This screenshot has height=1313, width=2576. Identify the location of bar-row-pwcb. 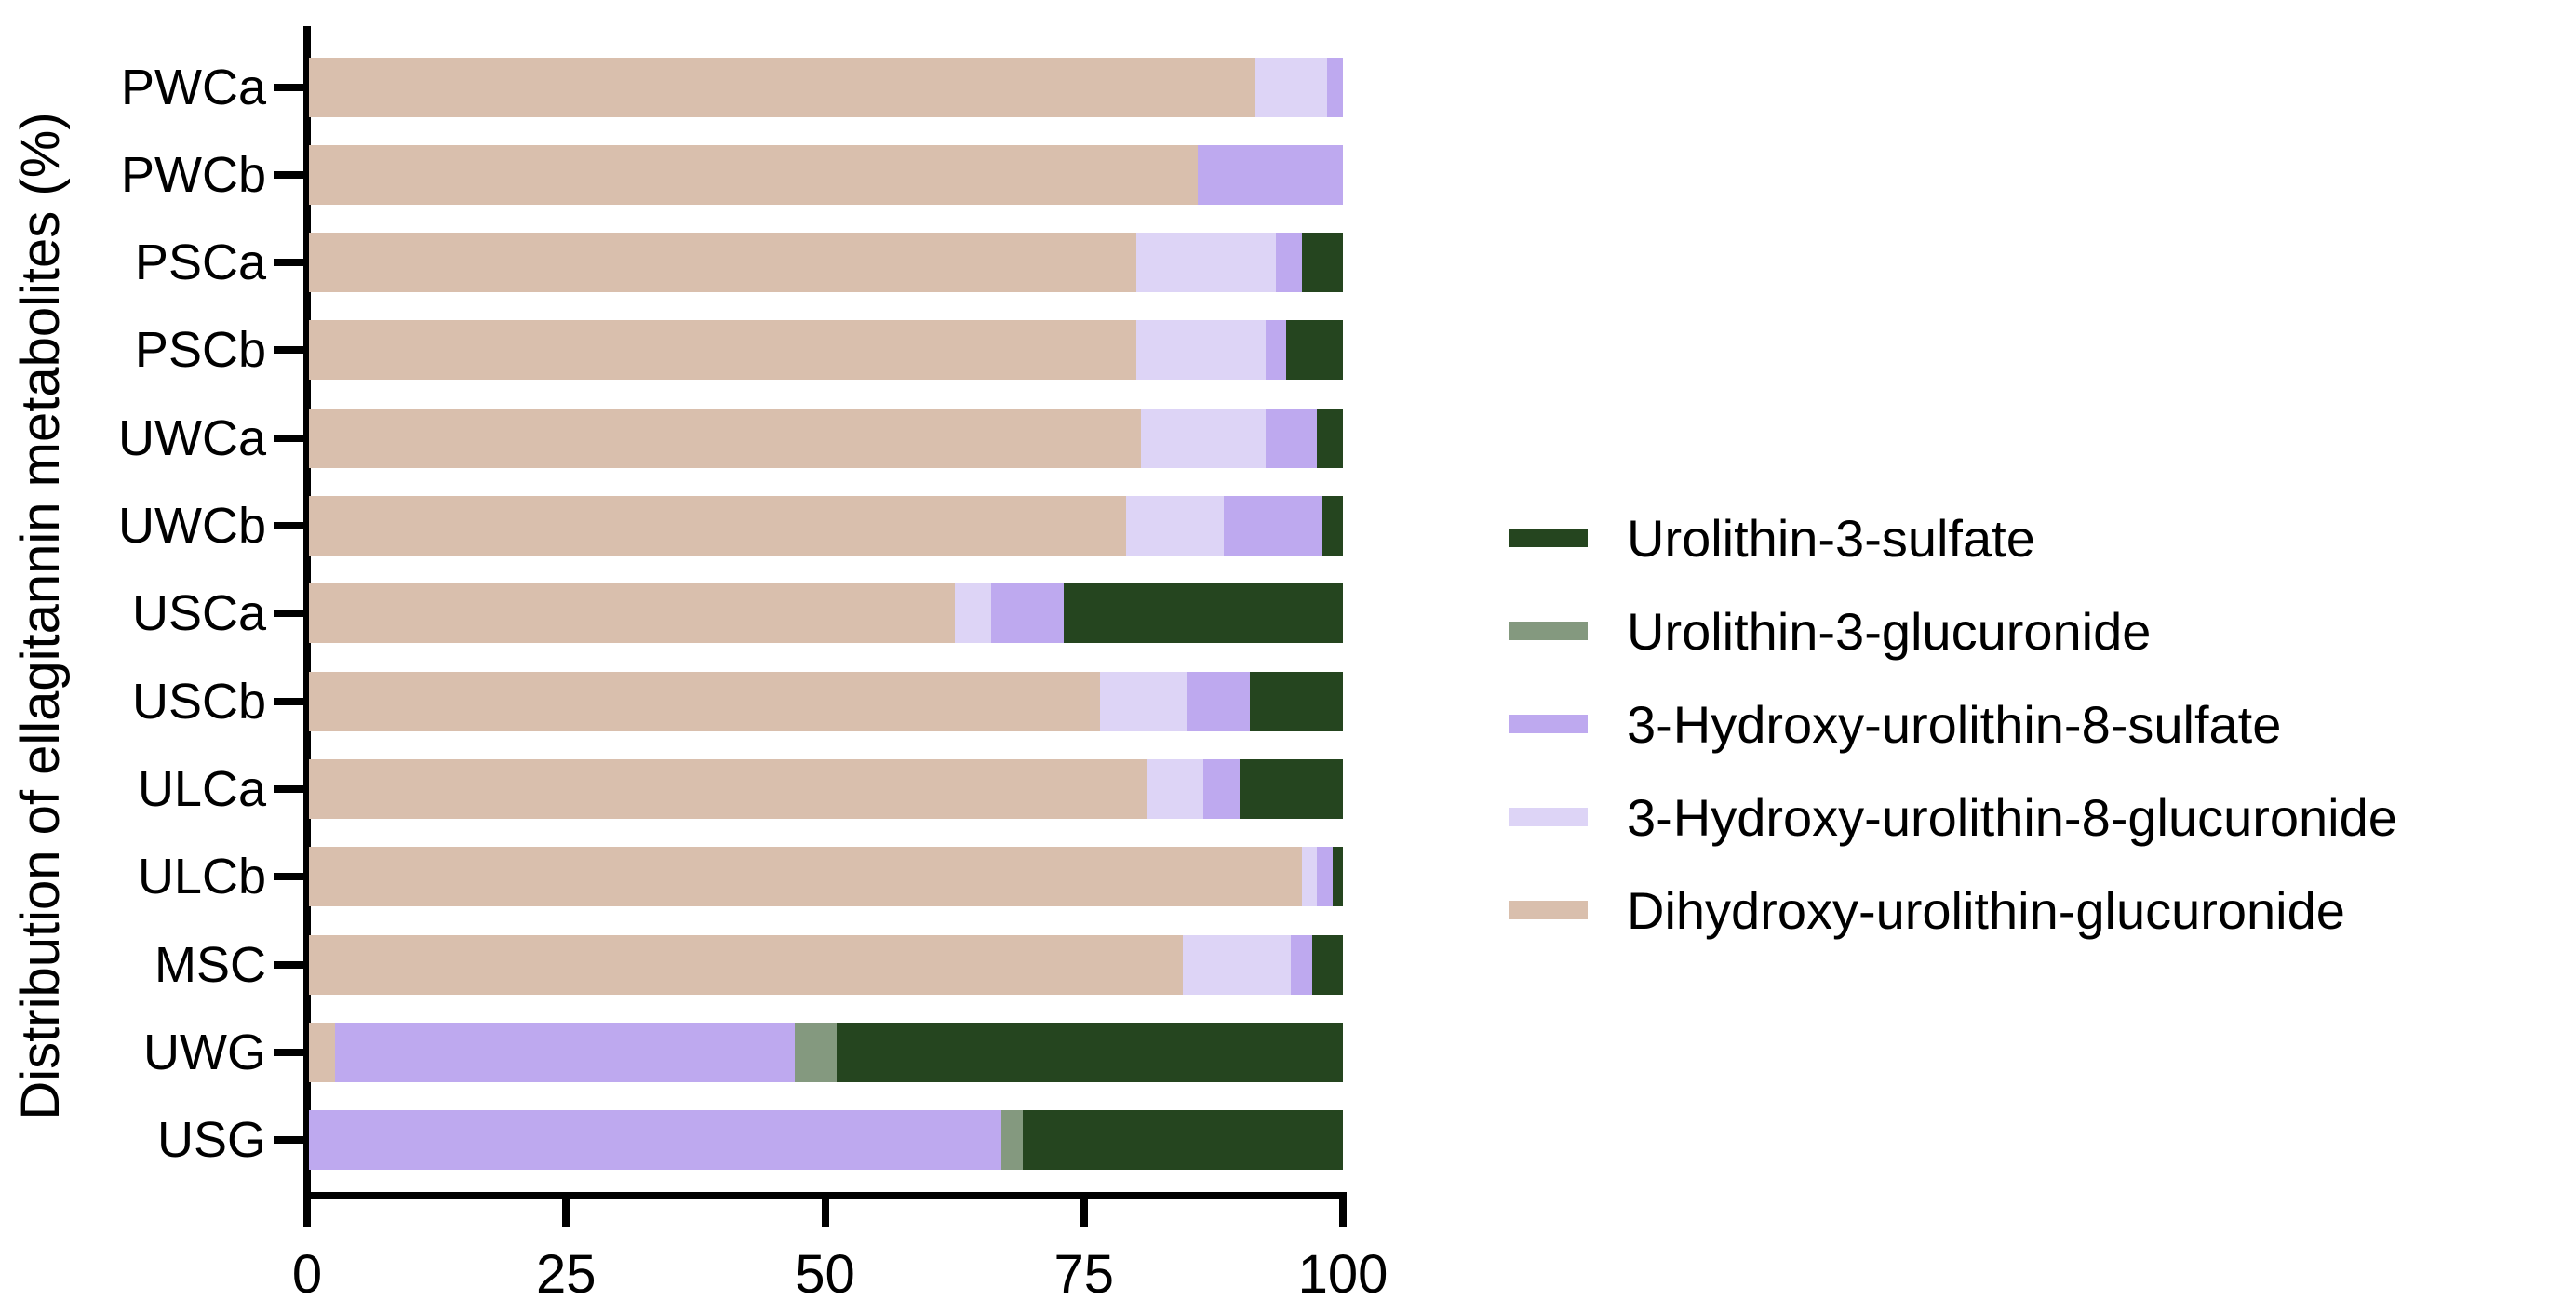
(826, 175).